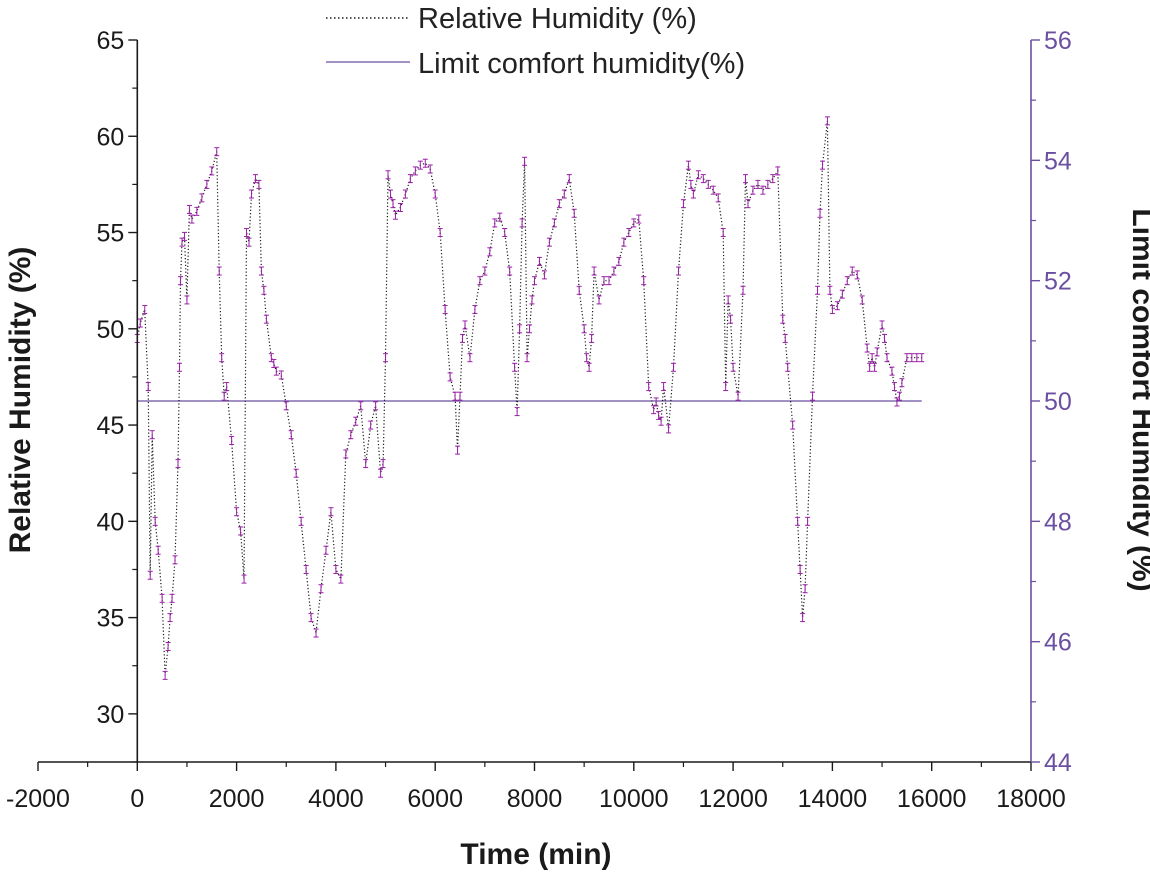  I want to click on y-tick-label-left: 50, so click(110, 330).